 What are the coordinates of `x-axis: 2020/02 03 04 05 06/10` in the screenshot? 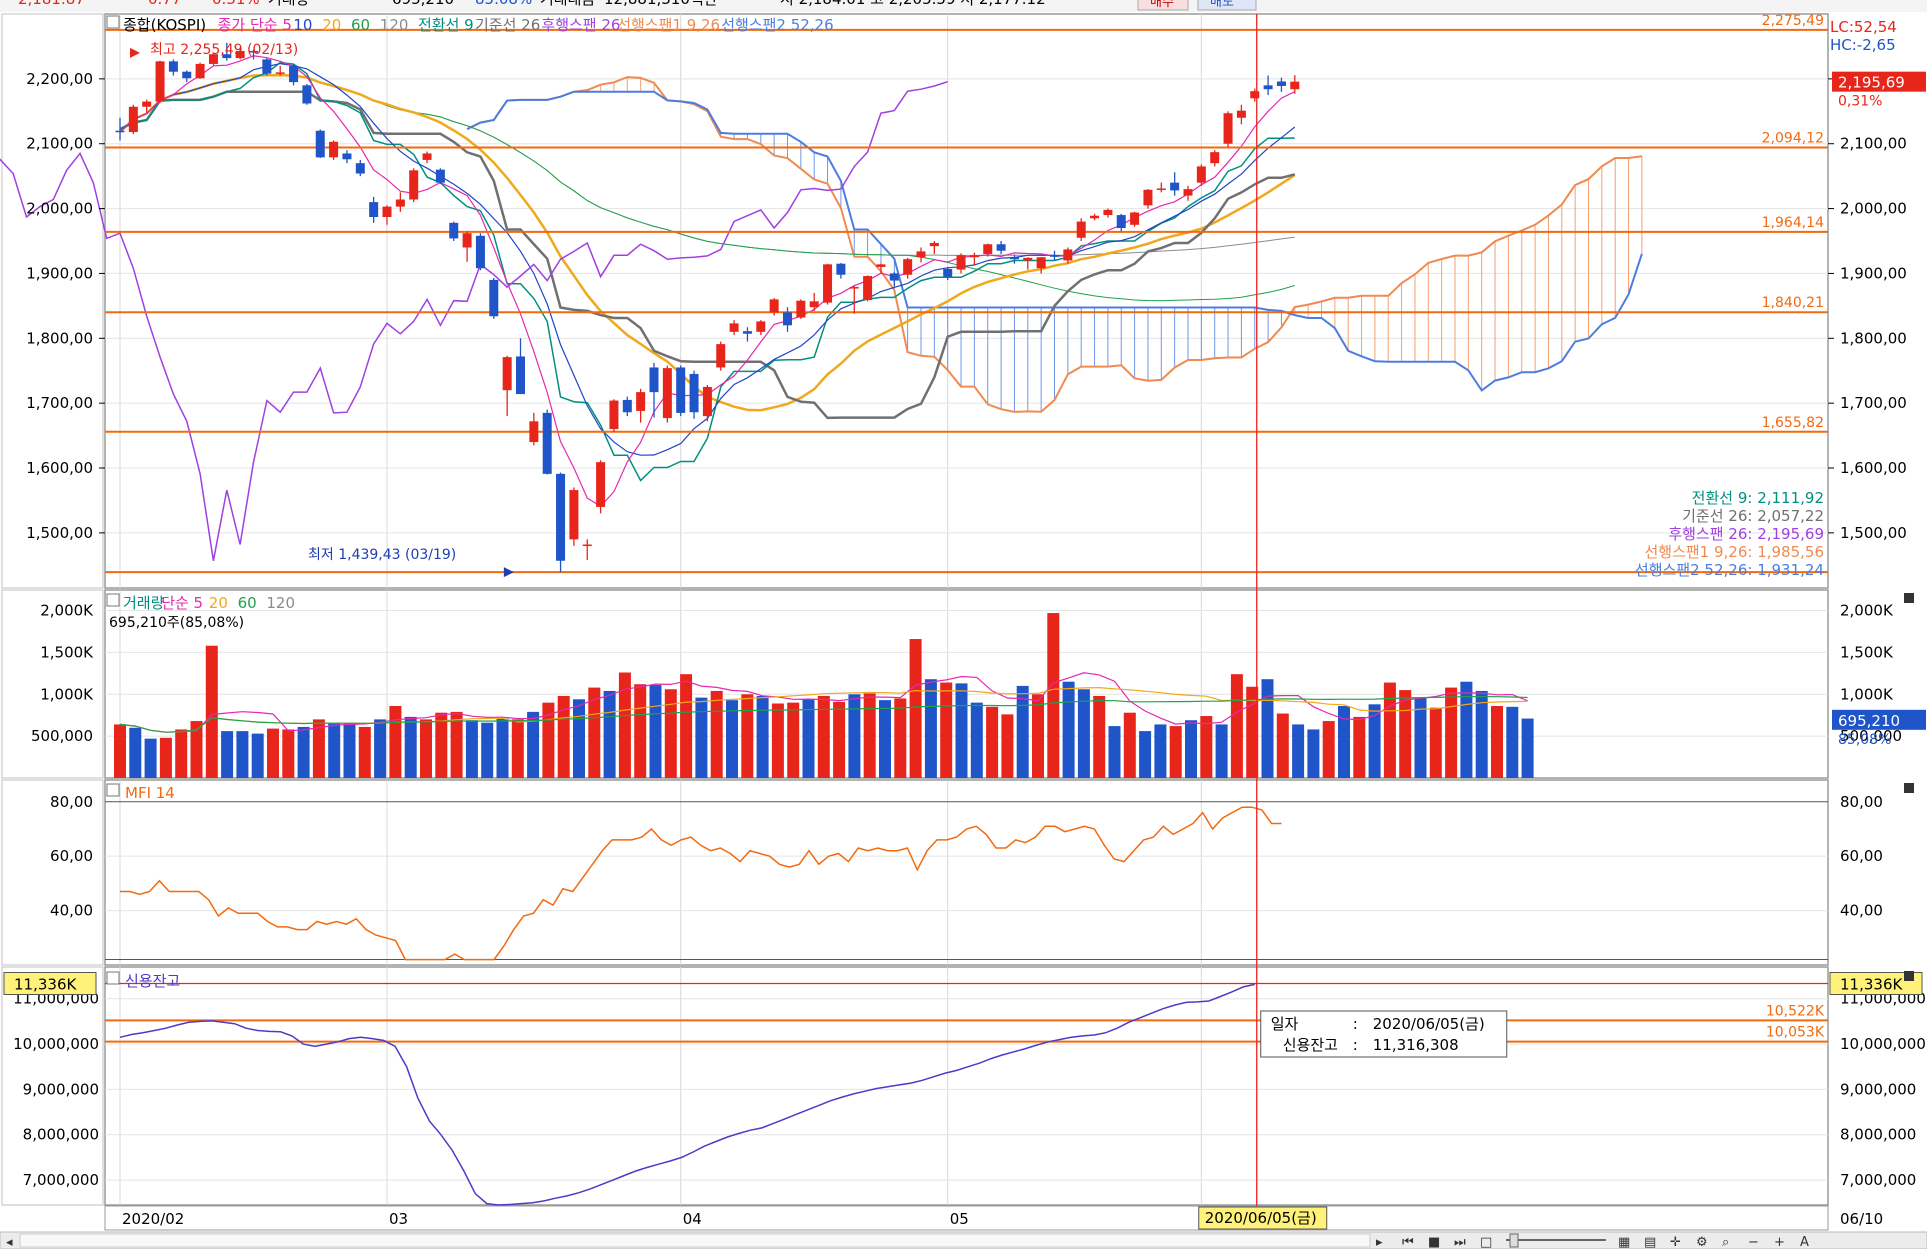 It's located at (993, 1218).